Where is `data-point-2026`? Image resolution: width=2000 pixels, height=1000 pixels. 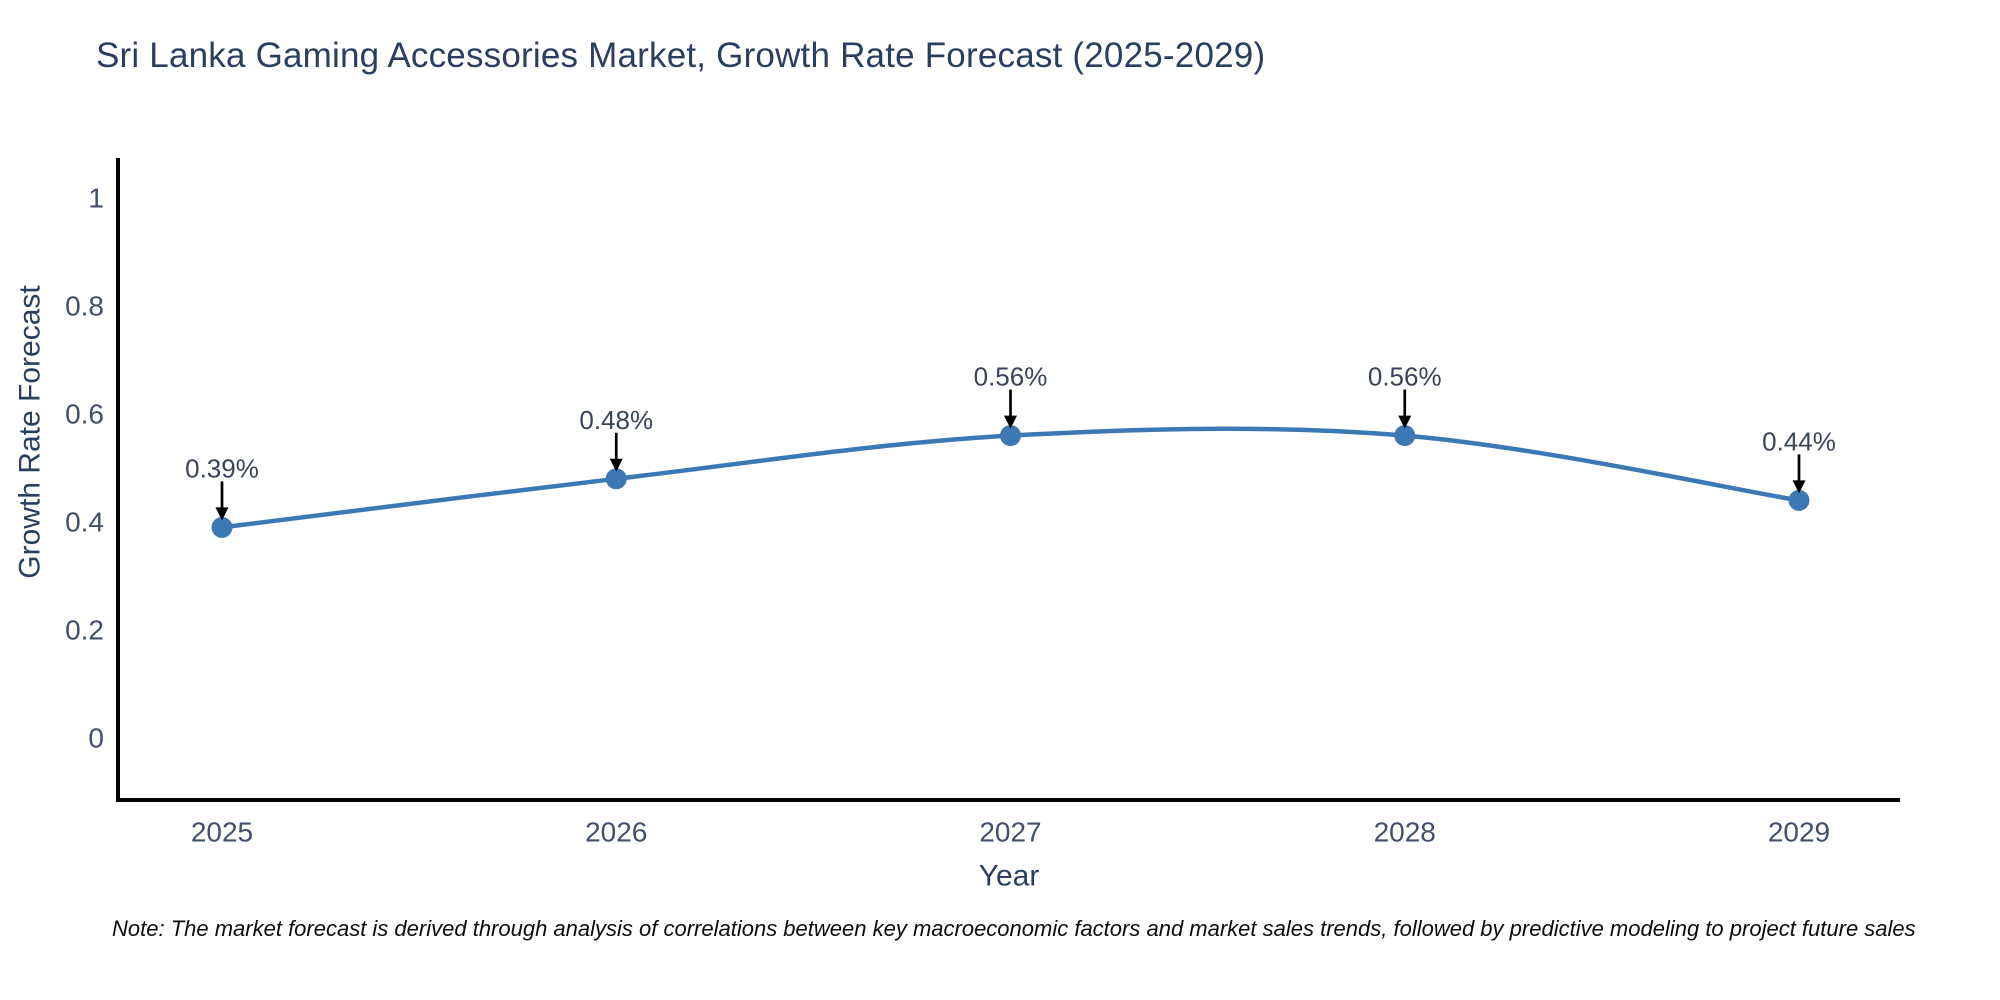 data-point-2026 is located at coordinates (616, 479).